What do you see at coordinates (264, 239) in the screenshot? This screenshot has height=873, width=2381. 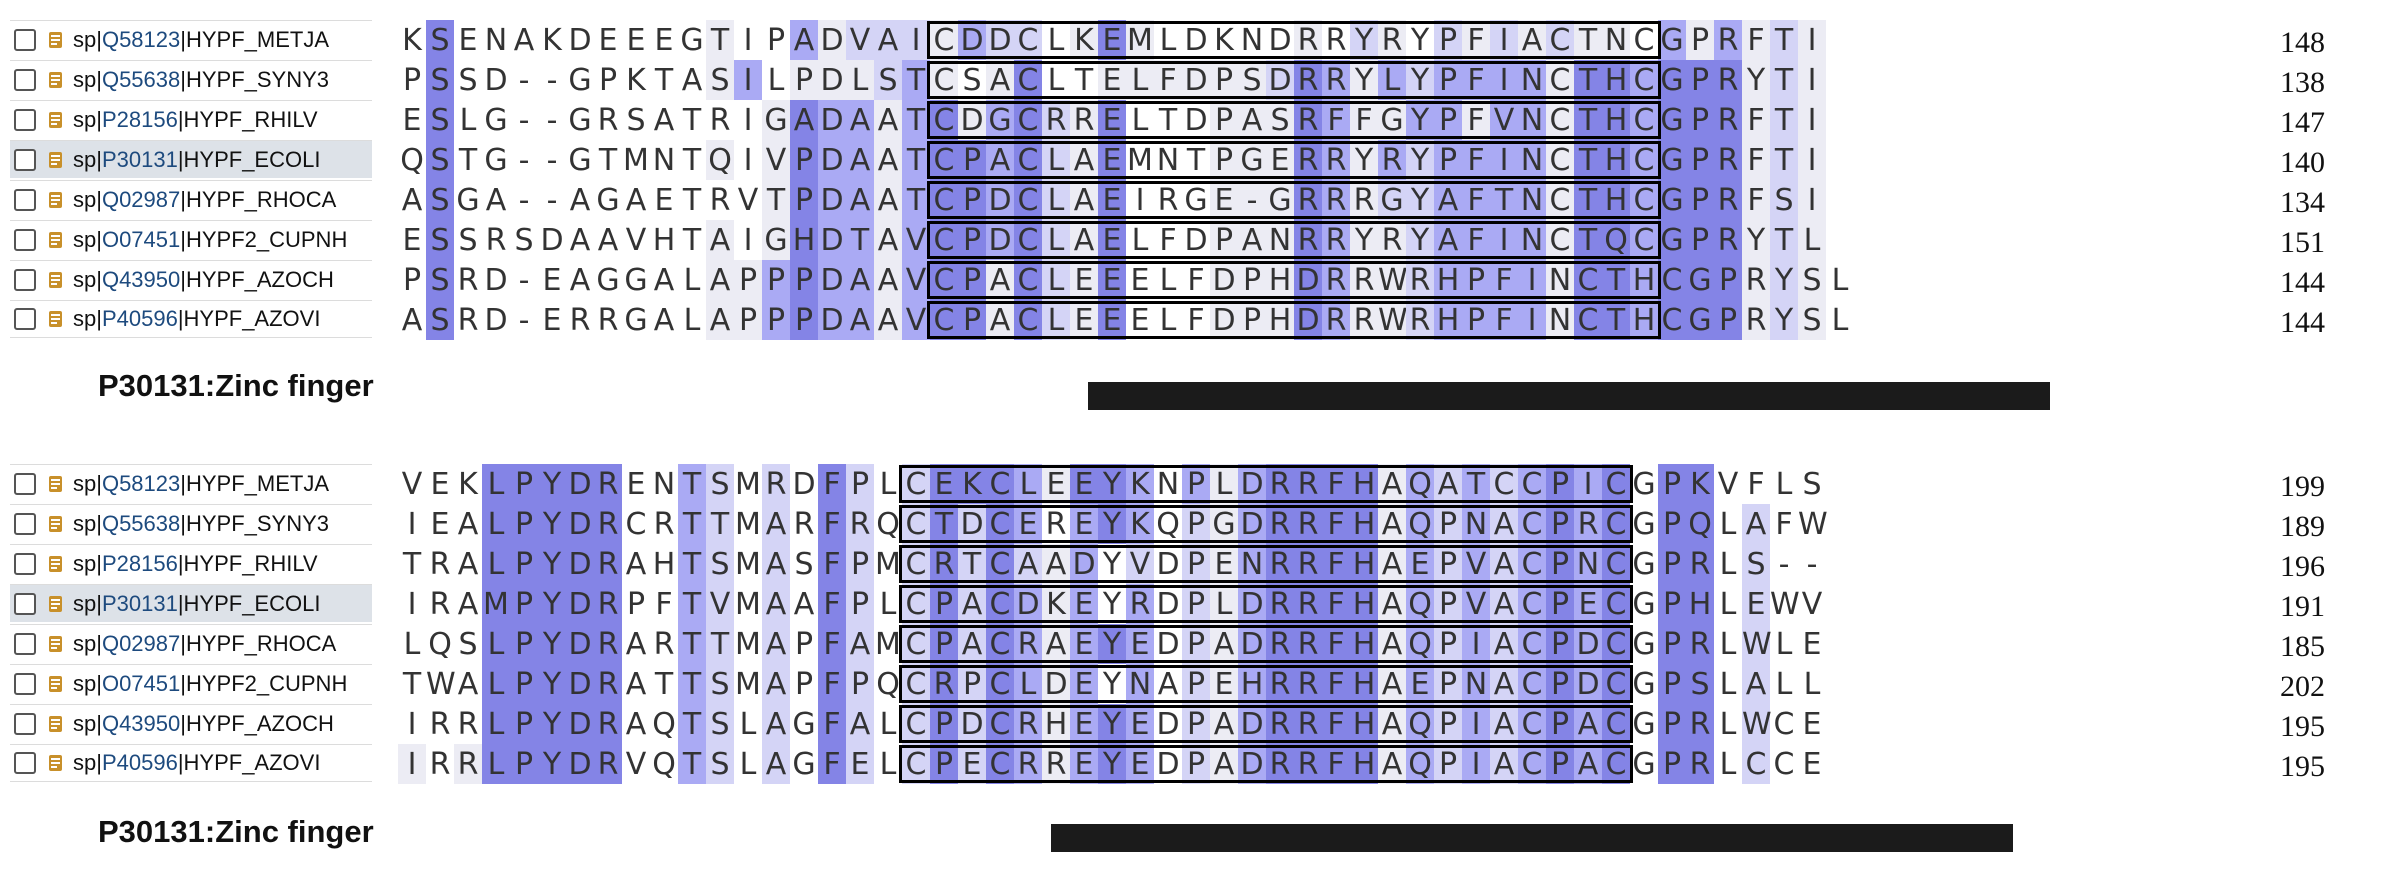 I see `entry-name: |HYPF2_CUPNH` at bounding box center [264, 239].